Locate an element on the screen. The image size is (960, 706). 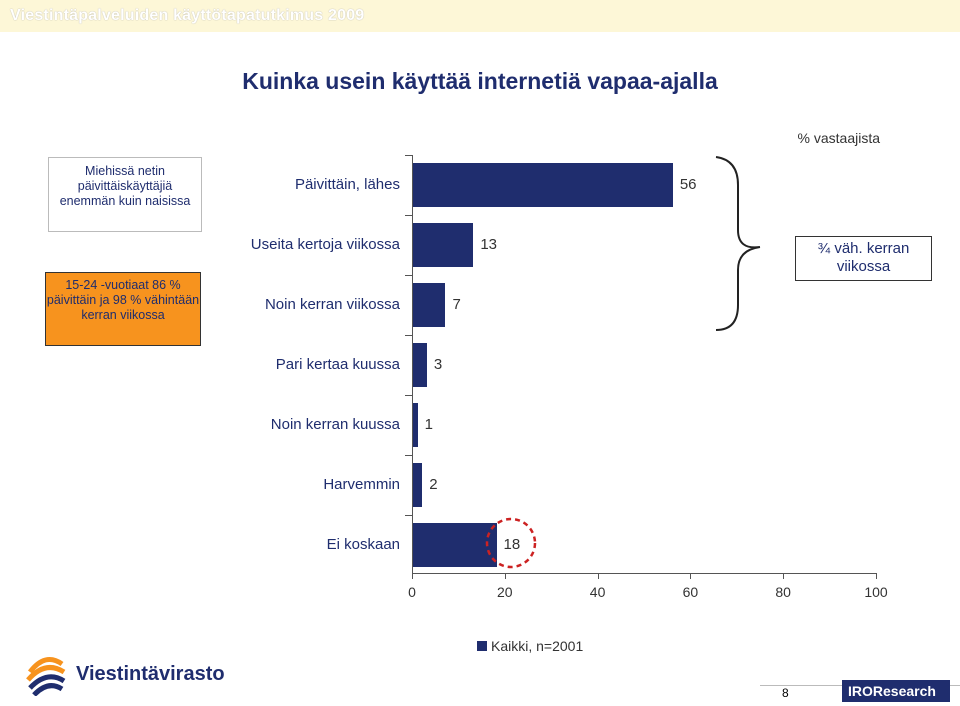
value-label: 1 is located at coordinates (428, 424).